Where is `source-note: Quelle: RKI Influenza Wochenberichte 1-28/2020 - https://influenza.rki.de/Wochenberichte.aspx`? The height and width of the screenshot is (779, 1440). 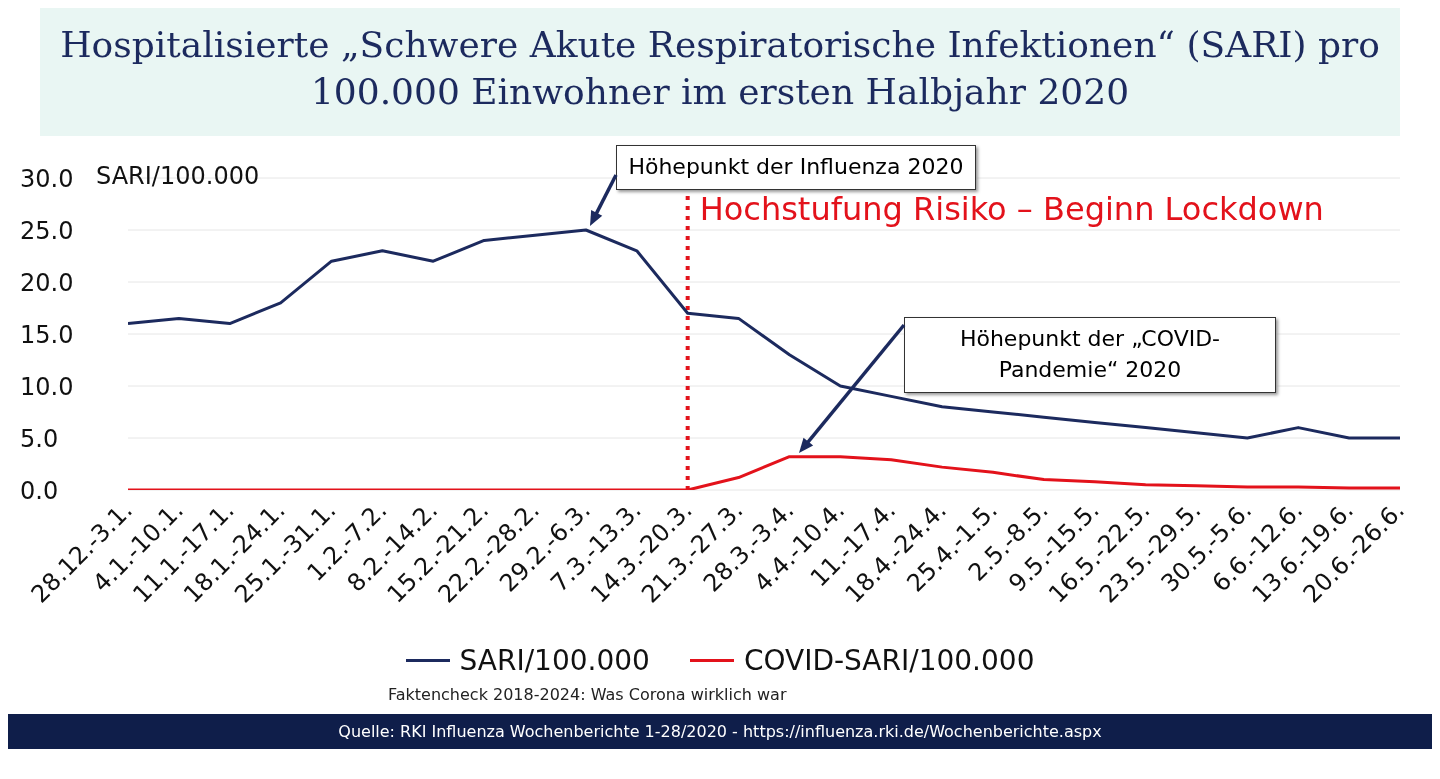
source-note: Quelle: RKI Influenza Wochenberichte 1-28/2020 - https://influenza.rki.de/Wochenberichte.aspx is located at coordinates (720, 731).